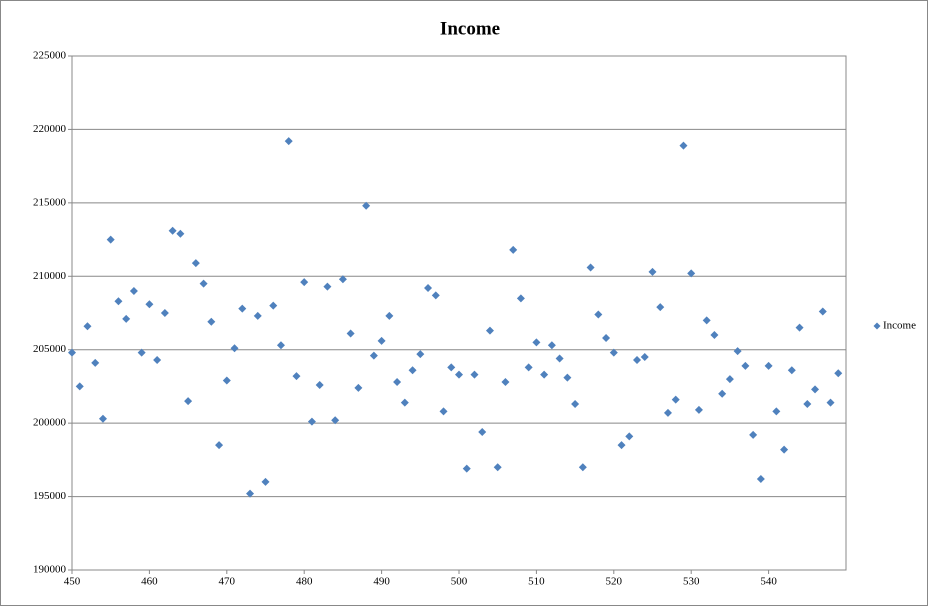 This screenshot has width=928, height=606. What do you see at coordinates (50, 56) in the screenshot?
I see `y-tick-label: 225000` at bounding box center [50, 56].